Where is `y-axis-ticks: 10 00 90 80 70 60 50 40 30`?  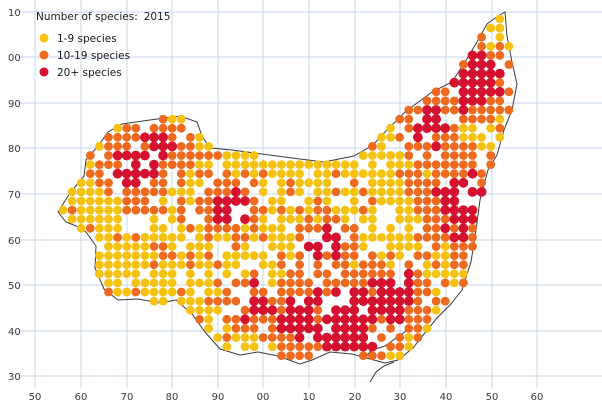
y-axis-ticks: 10 00 90 80 70 60 50 40 30 is located at coordinates (14, 195).